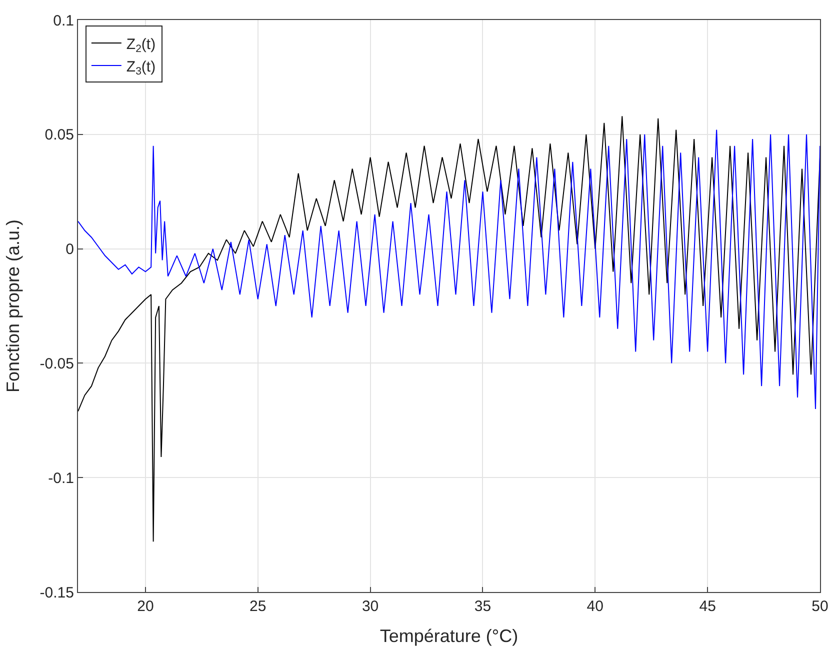  What do you see at coordinates (141, 68) in the screenshot?
I see `legend-label: Z$_{3}$(t)` at bounding box center [141, 68].